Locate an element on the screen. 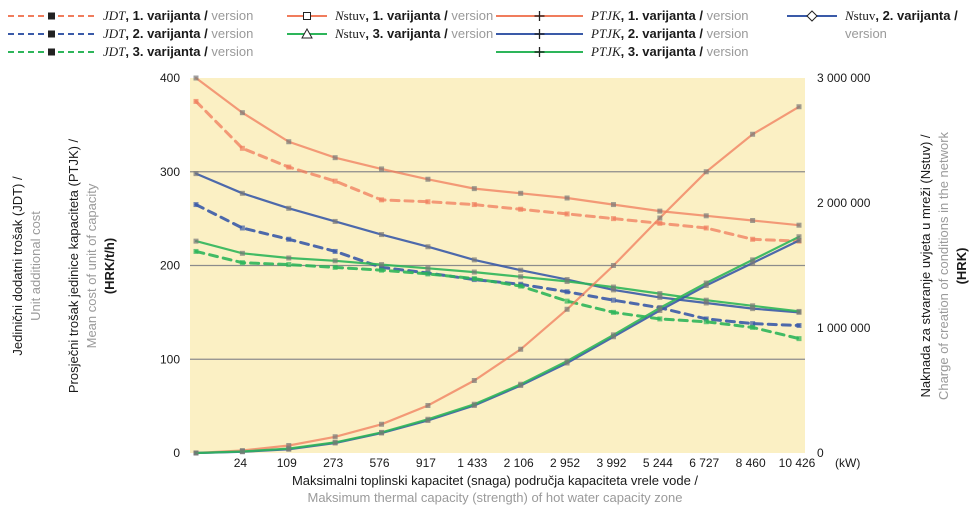  y-left-tick-label: 200 is located at coordinates (170, 266).